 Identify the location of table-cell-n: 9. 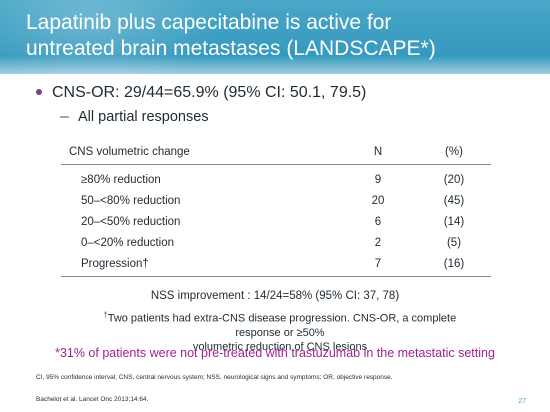
(378, 180).